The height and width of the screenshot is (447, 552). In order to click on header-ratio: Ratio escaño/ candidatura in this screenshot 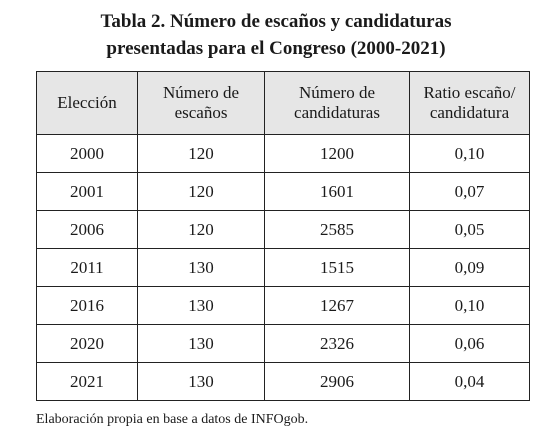, I will do `click(469, 103)`.